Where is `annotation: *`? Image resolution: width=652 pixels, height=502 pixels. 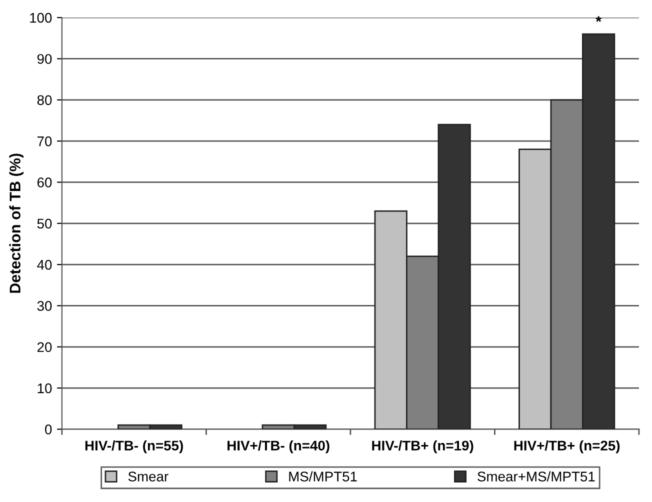 annotation: * is located at coordinates (599, 19).